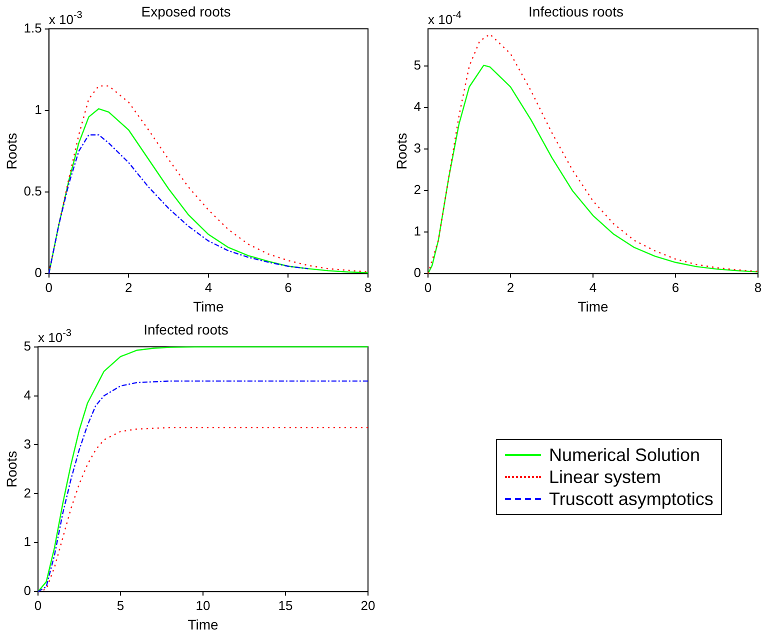  Describe the element at coordinates (33, 191) in the screenshot. I see `y-tick-label: 0.5` at that location.